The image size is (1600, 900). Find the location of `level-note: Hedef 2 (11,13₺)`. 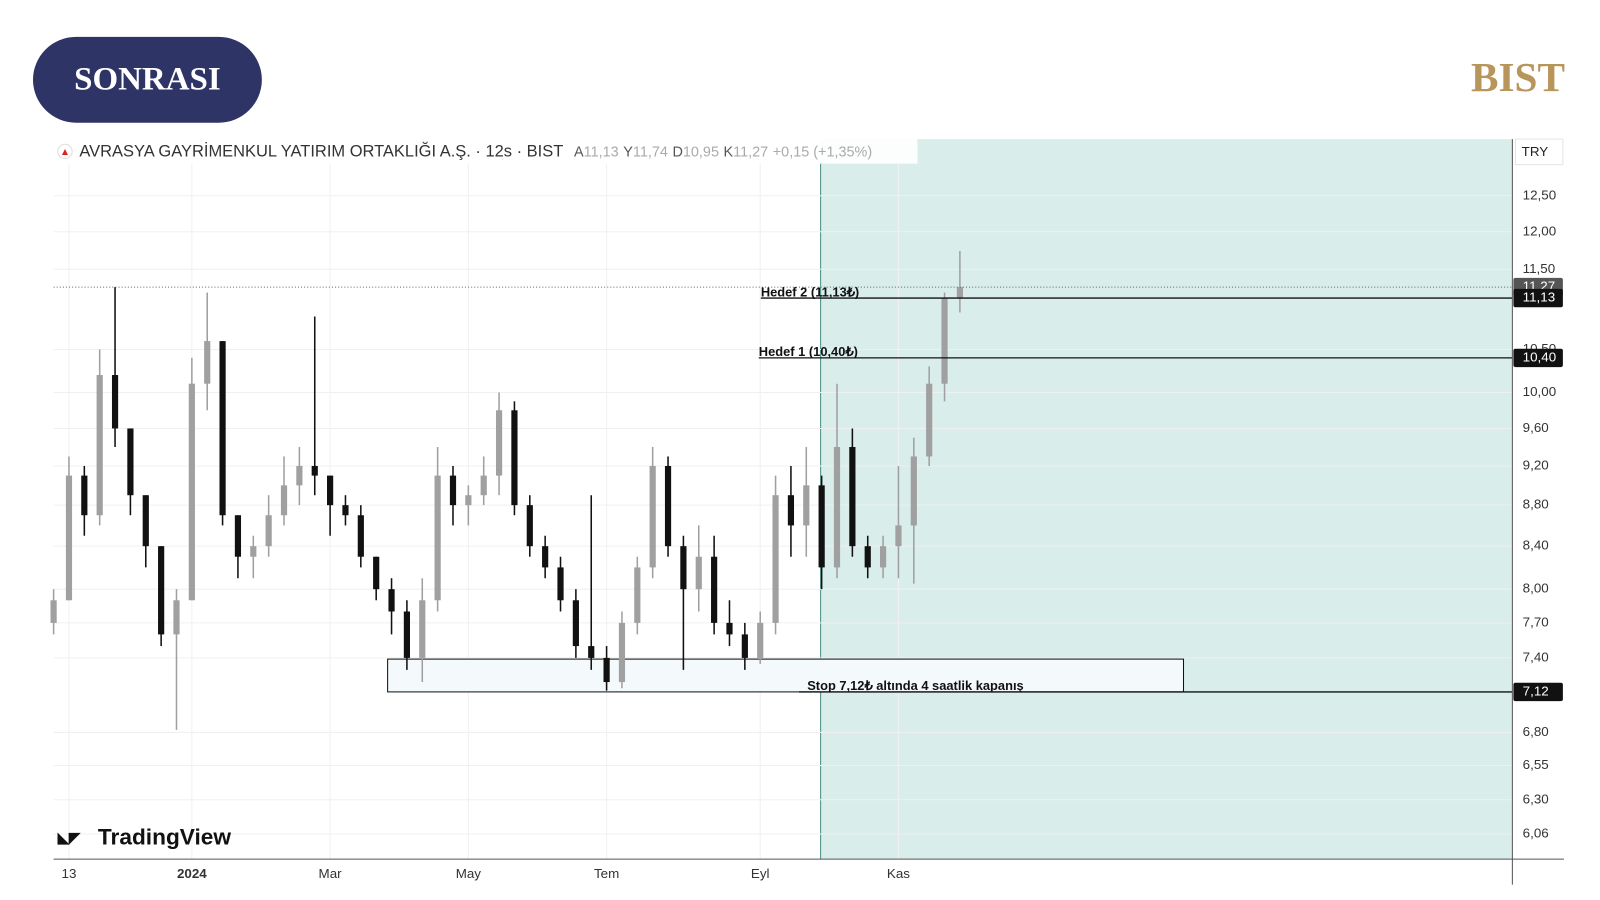

level-note: Hedef 2 (11,13₺) is located at coordinates (810, 291).